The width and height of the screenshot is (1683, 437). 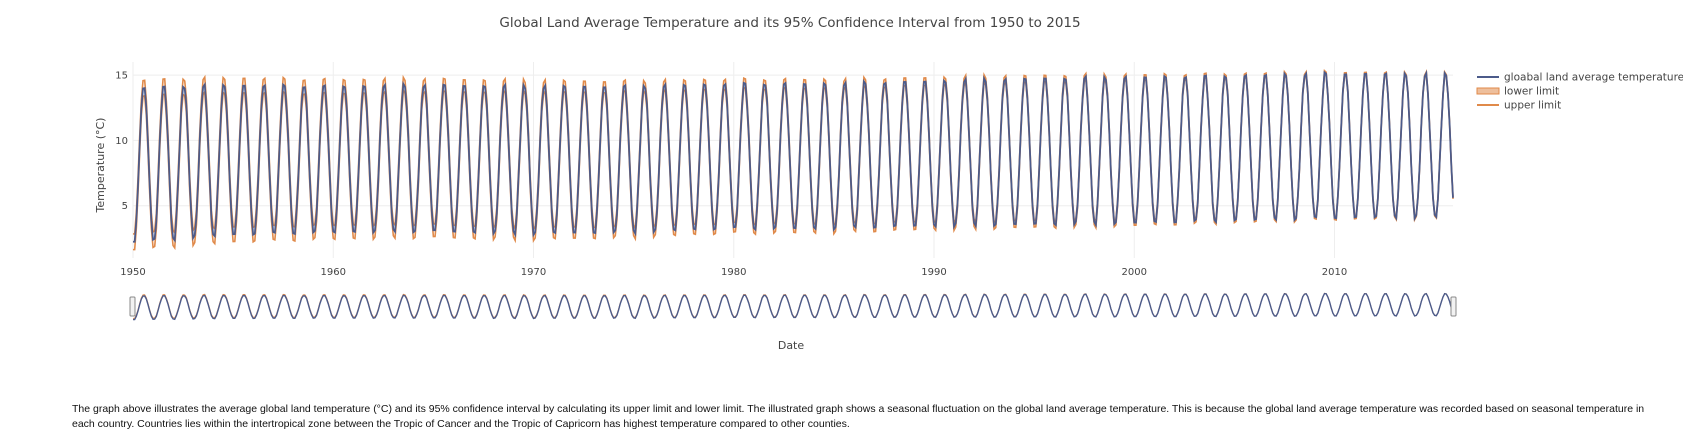 I want to click on x-tick-label: 1990, so click(x=933, y=272).